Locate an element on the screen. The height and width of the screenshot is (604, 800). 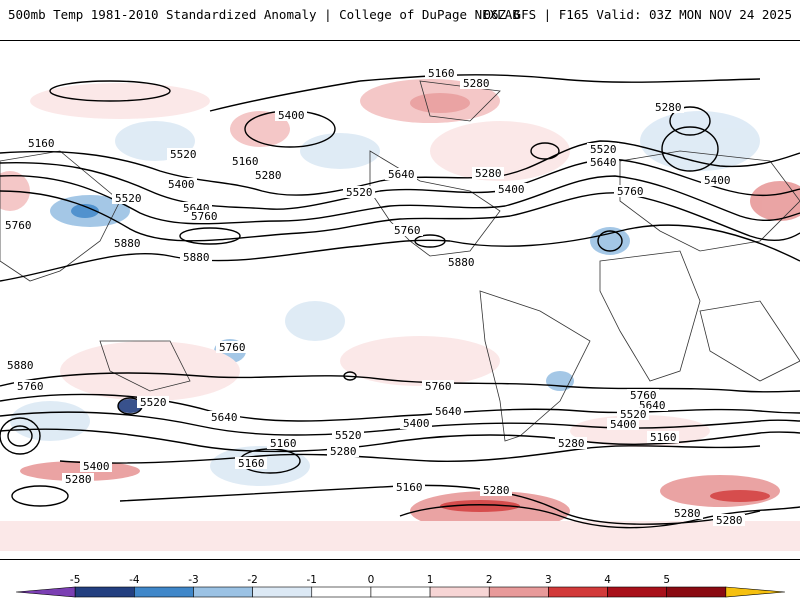
colorbar-tick-label: 0 is located at coordinates (371, 580).